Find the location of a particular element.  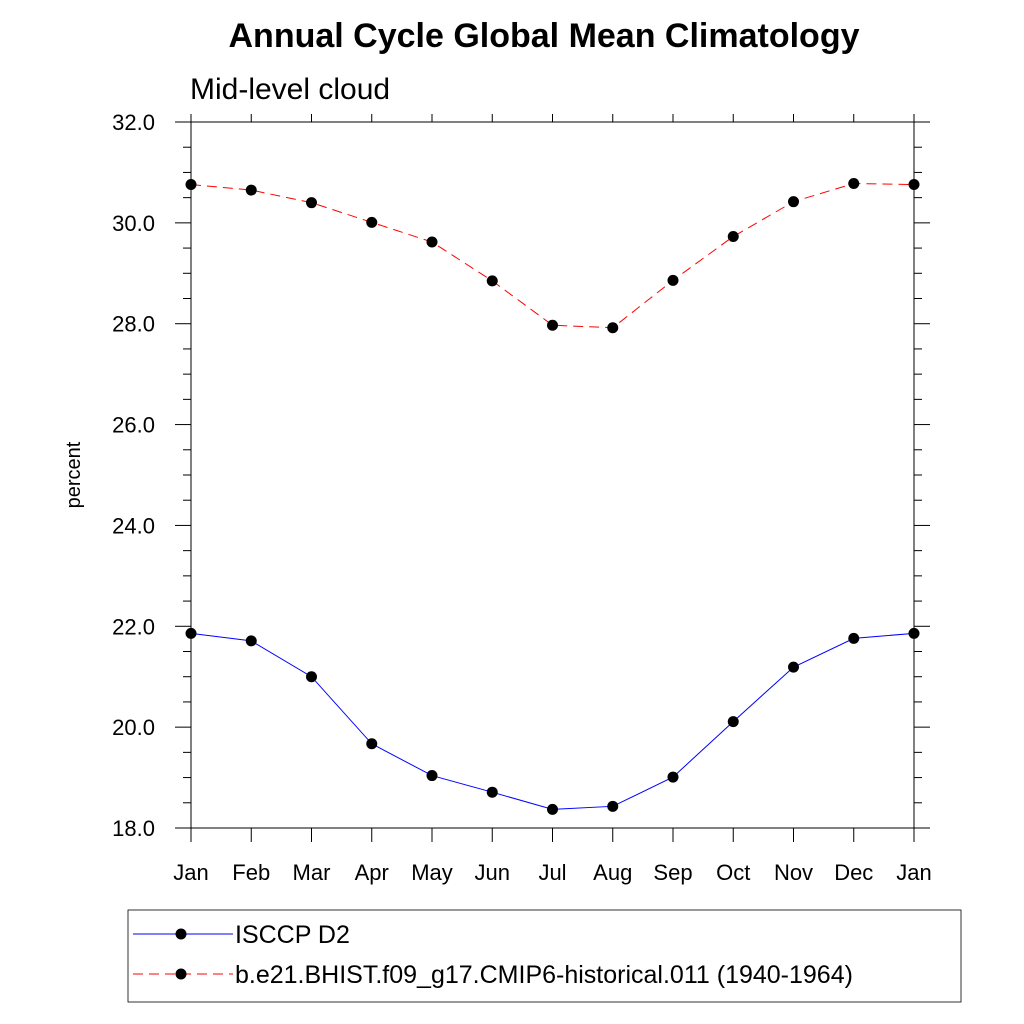

y-axis-label: percent is located at coordinates (74, 474).